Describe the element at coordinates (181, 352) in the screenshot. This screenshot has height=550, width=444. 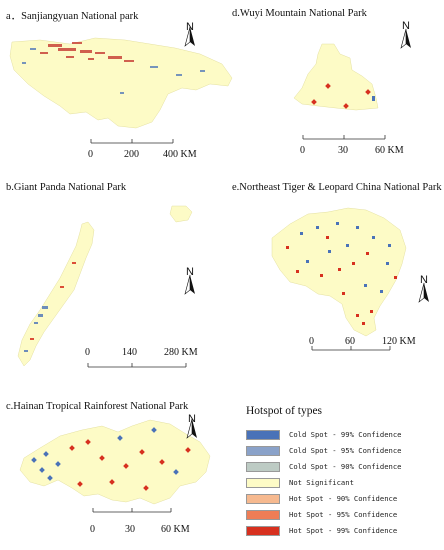
I see `panel-b-scale-2: 280 KM` at that location.